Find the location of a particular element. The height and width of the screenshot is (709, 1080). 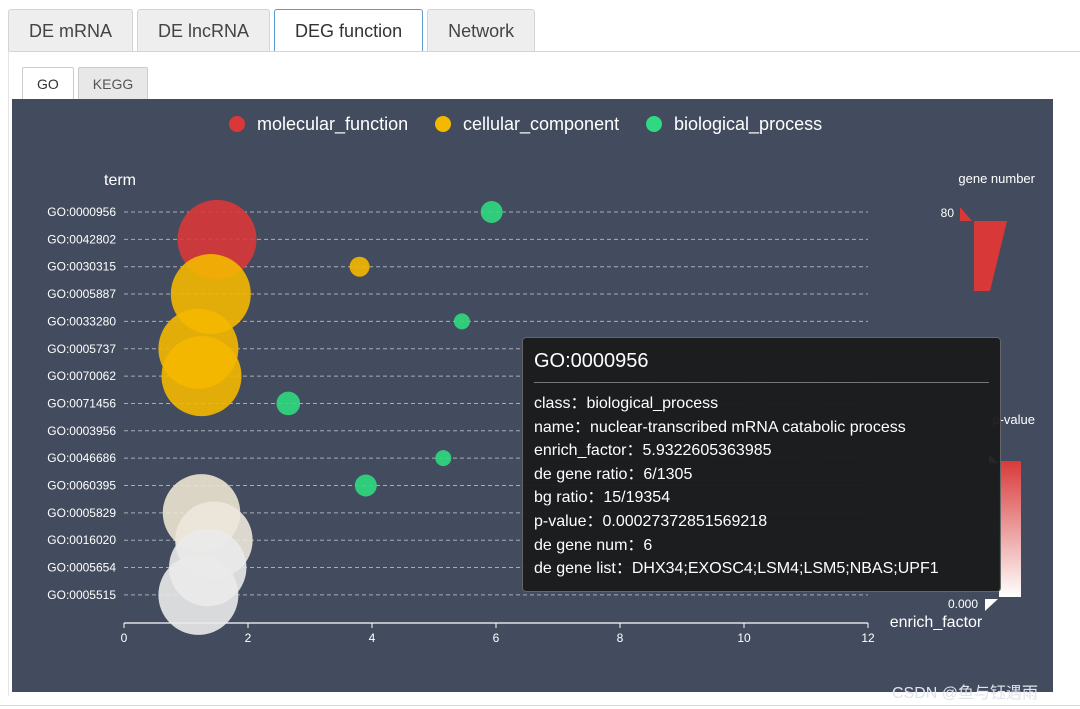

size-legend-title: gene number is located at coordinates (996, 178).